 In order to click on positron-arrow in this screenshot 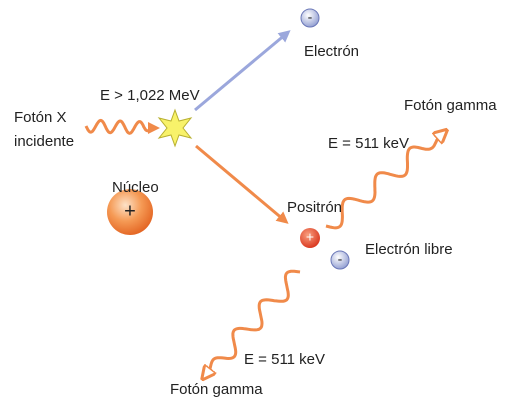, I will do `click(242, 184)`.